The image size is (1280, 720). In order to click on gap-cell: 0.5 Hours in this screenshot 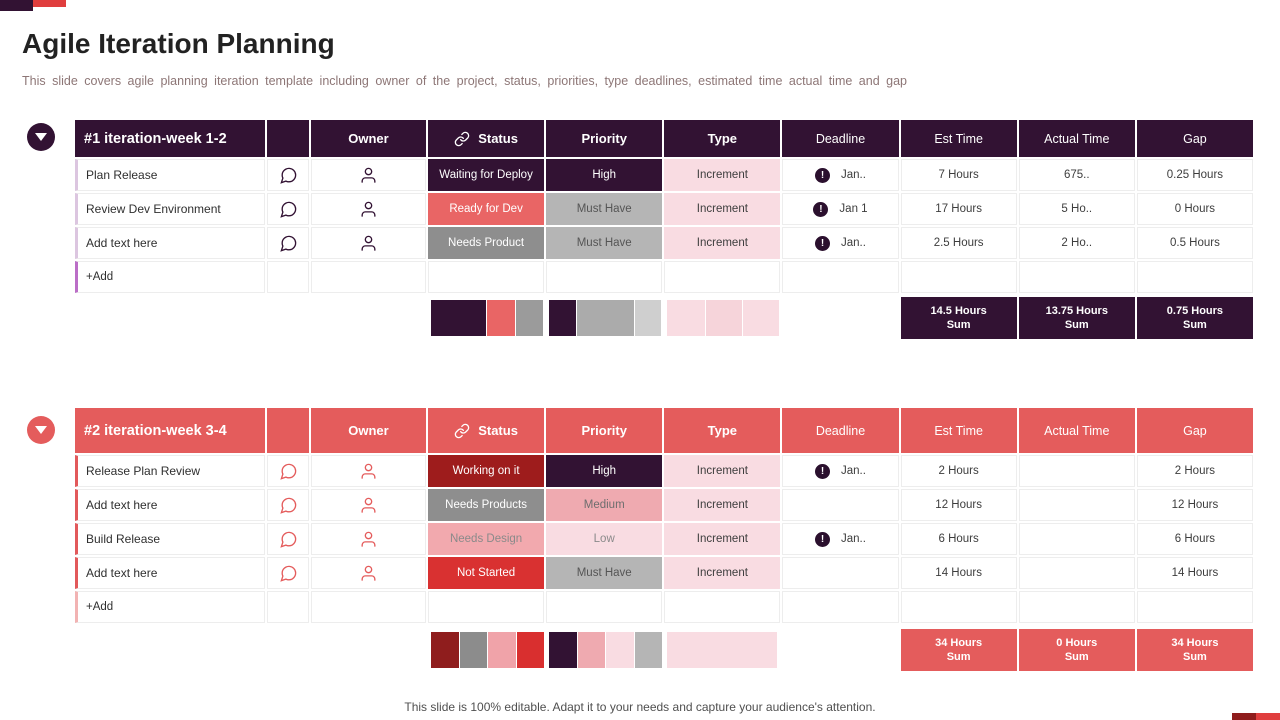, I will do `click(1194, 243)`.